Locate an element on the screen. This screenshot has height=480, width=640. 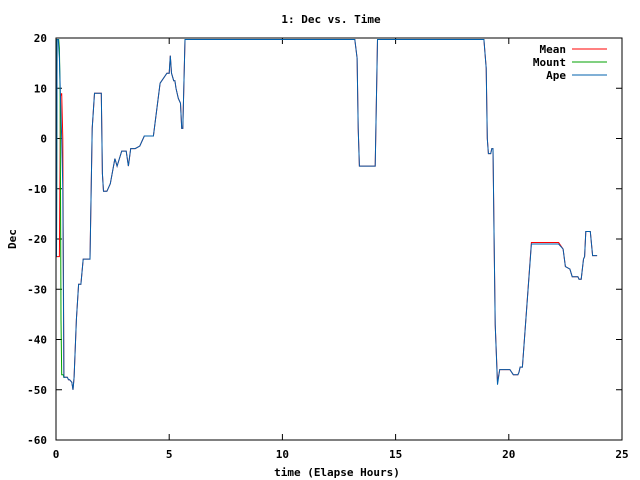
y-tick-label: -10 is located at coordinates (37, 189).